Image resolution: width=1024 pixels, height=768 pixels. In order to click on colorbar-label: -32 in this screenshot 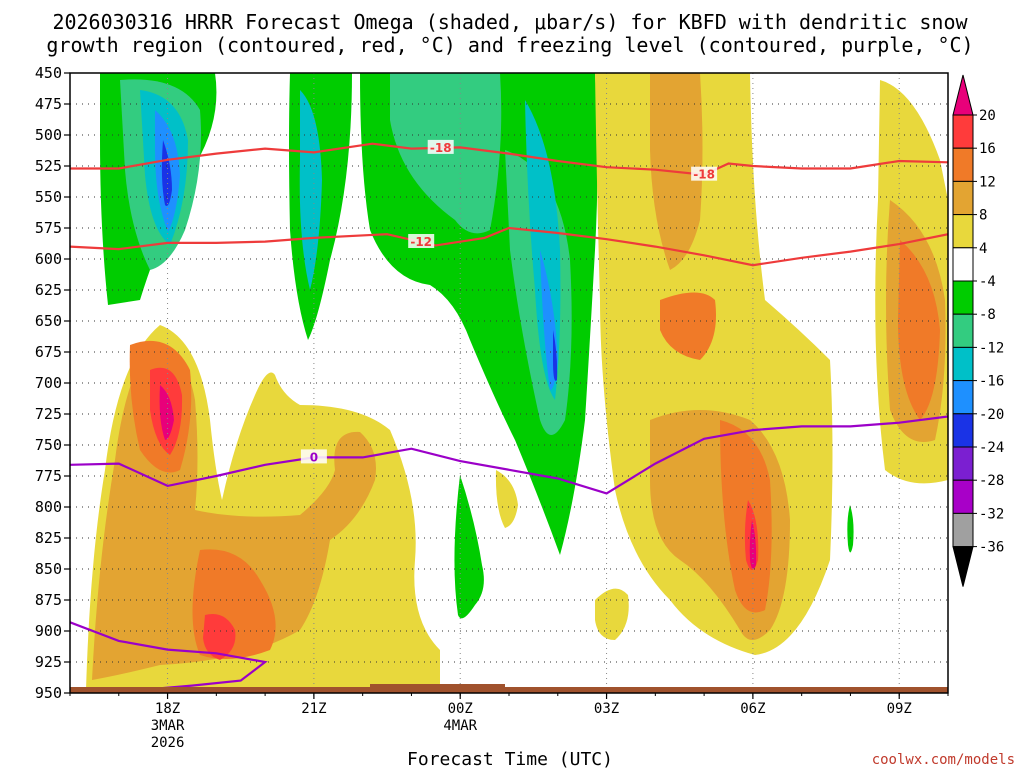, I will do `click(991, 514)`.